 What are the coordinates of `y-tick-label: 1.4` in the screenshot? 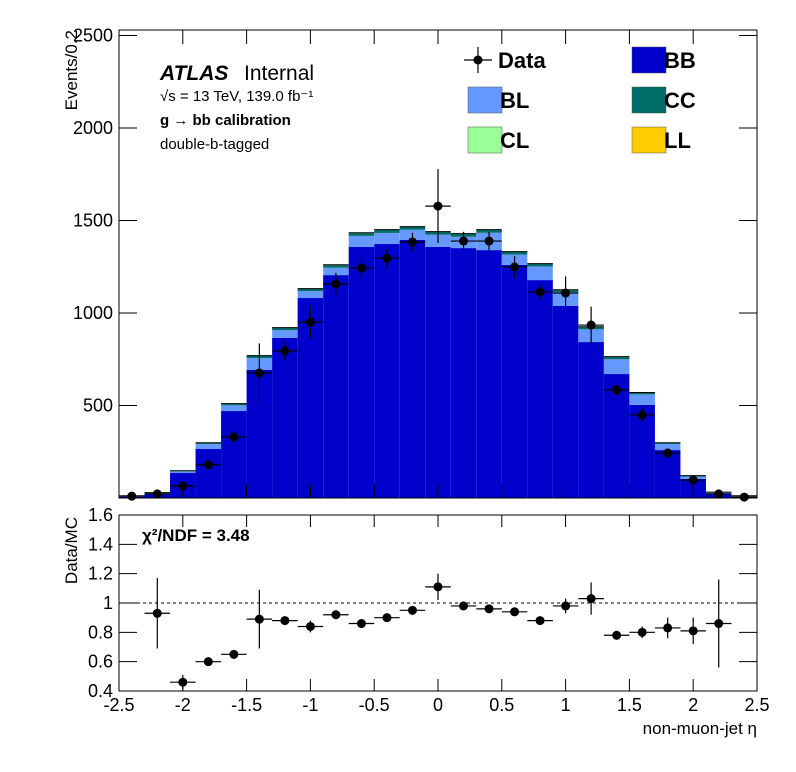 It's located at (100, 544).